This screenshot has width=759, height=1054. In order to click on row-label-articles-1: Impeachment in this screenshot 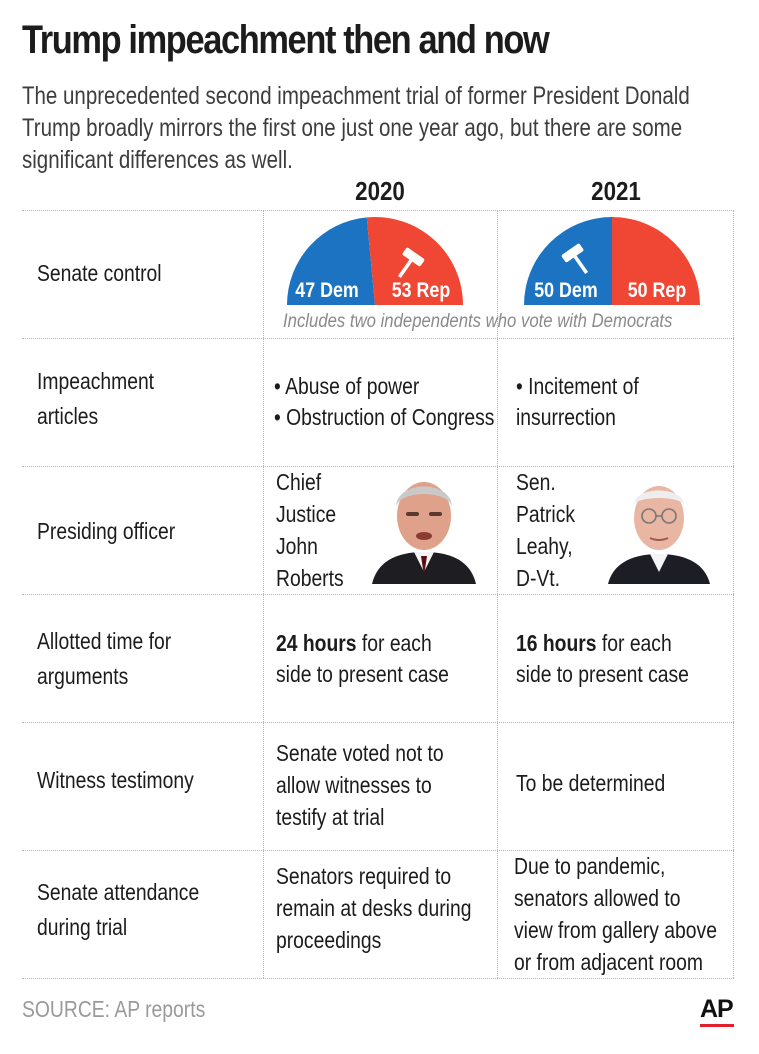, I will do `click(96, 381)`.